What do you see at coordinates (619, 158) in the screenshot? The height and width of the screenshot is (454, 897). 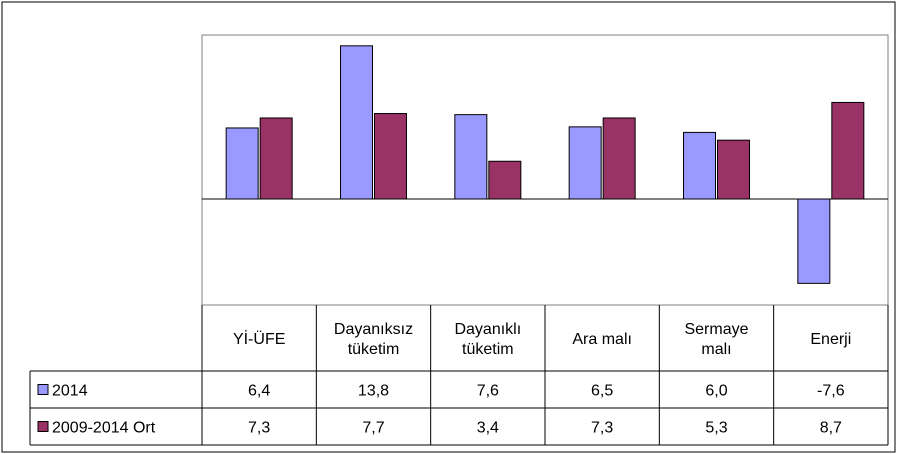 I see `bar-series-2-ara-malı` at bounding box center [619, 158].